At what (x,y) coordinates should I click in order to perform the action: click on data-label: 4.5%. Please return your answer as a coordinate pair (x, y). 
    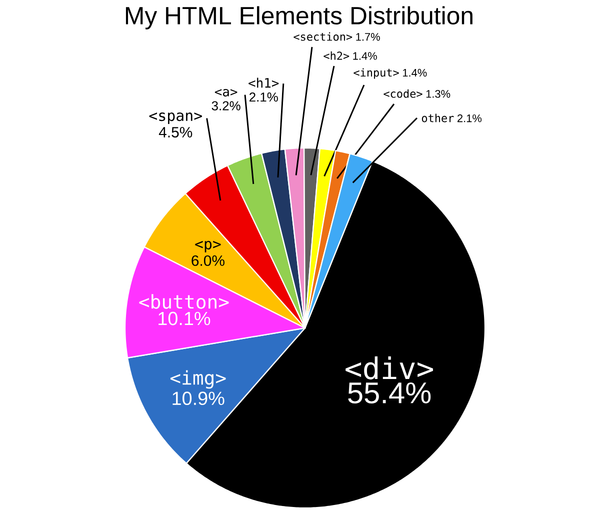
    Looking at the image, I should click on (175, 132).